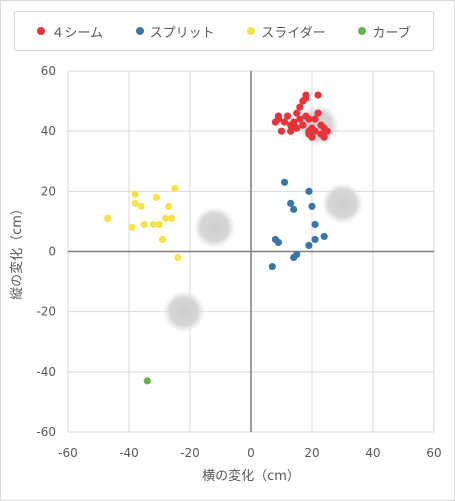 The width and height of the screenshot is (455, 501). I want to click on x-tick-label: 40, so click(372, 453).